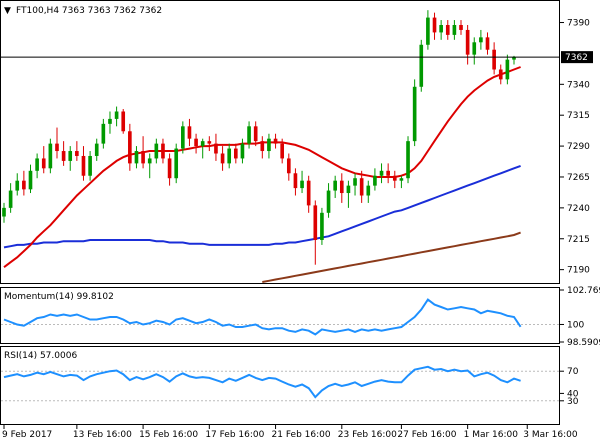 The height and width of the screenshot is (443, 600). Describe the element at coordinates (102, 435) in the screenshot. I see `x-axis-label: 13 Feb 16:00` at that location.